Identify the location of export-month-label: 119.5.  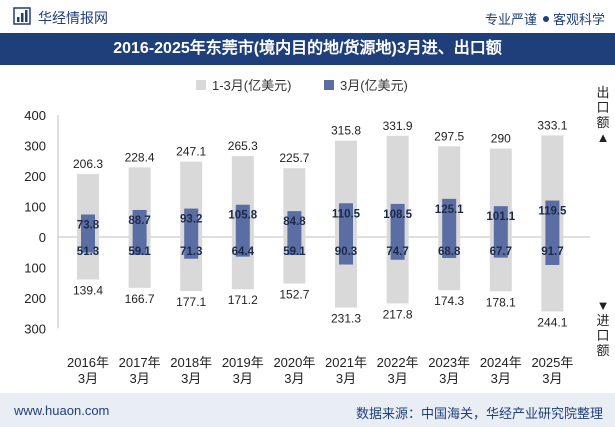
(552, 212).